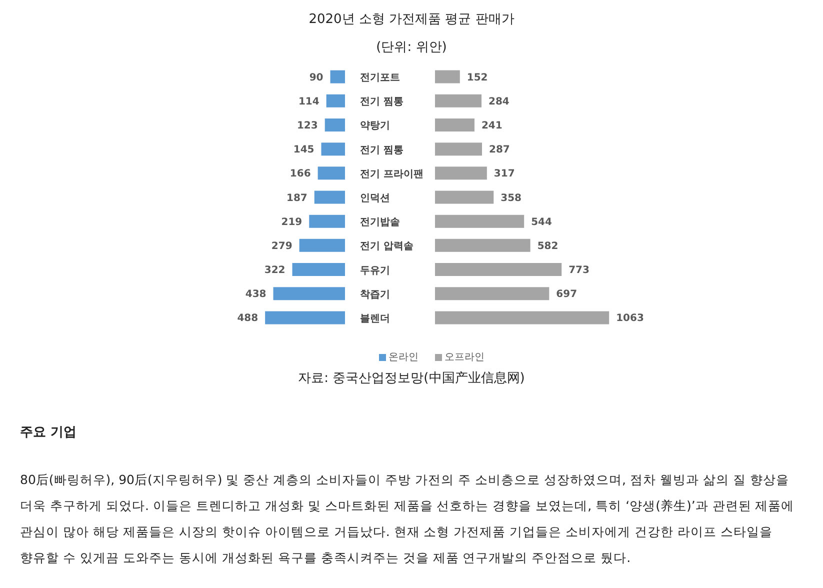  Describe the element at coordinates (247, 318) in the screenshot. I see `data-label: 488` at that location.